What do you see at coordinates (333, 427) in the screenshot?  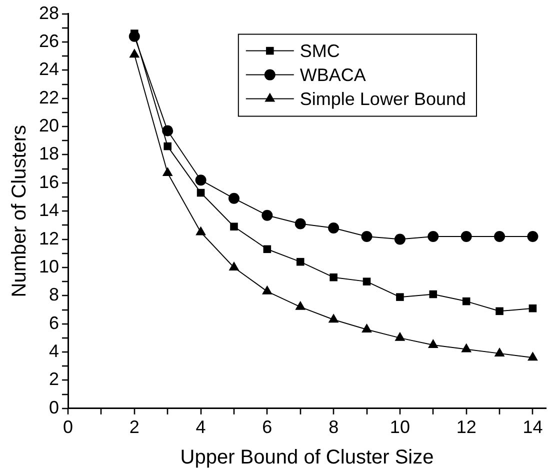 I see `x-tick-label: 8` at bounding box center [333, 427].